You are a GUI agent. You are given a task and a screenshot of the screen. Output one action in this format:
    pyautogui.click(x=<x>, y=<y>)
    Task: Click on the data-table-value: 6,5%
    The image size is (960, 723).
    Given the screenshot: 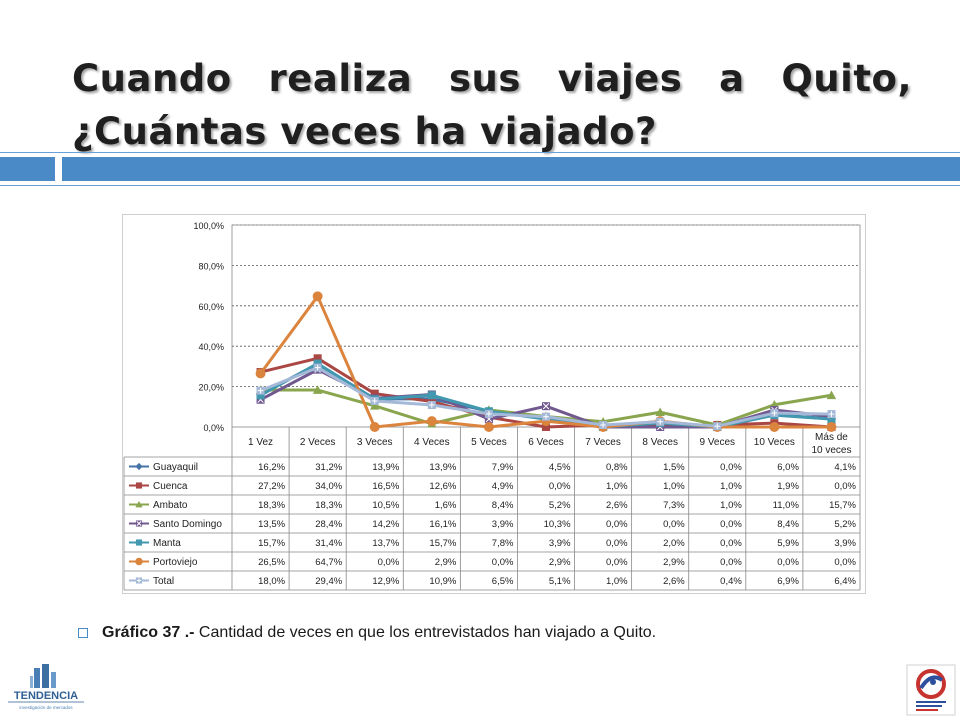 What is the action you would take?
    pyautogui.click(x=503, y=581)
    